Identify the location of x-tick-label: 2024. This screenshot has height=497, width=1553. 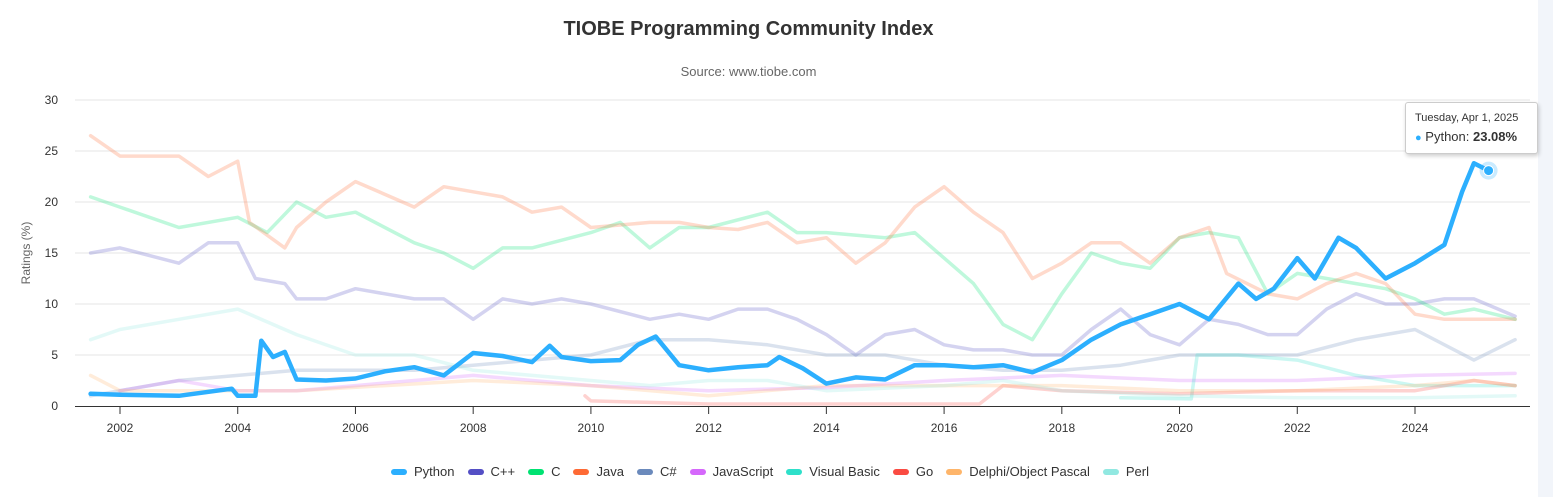
(1415, 428).